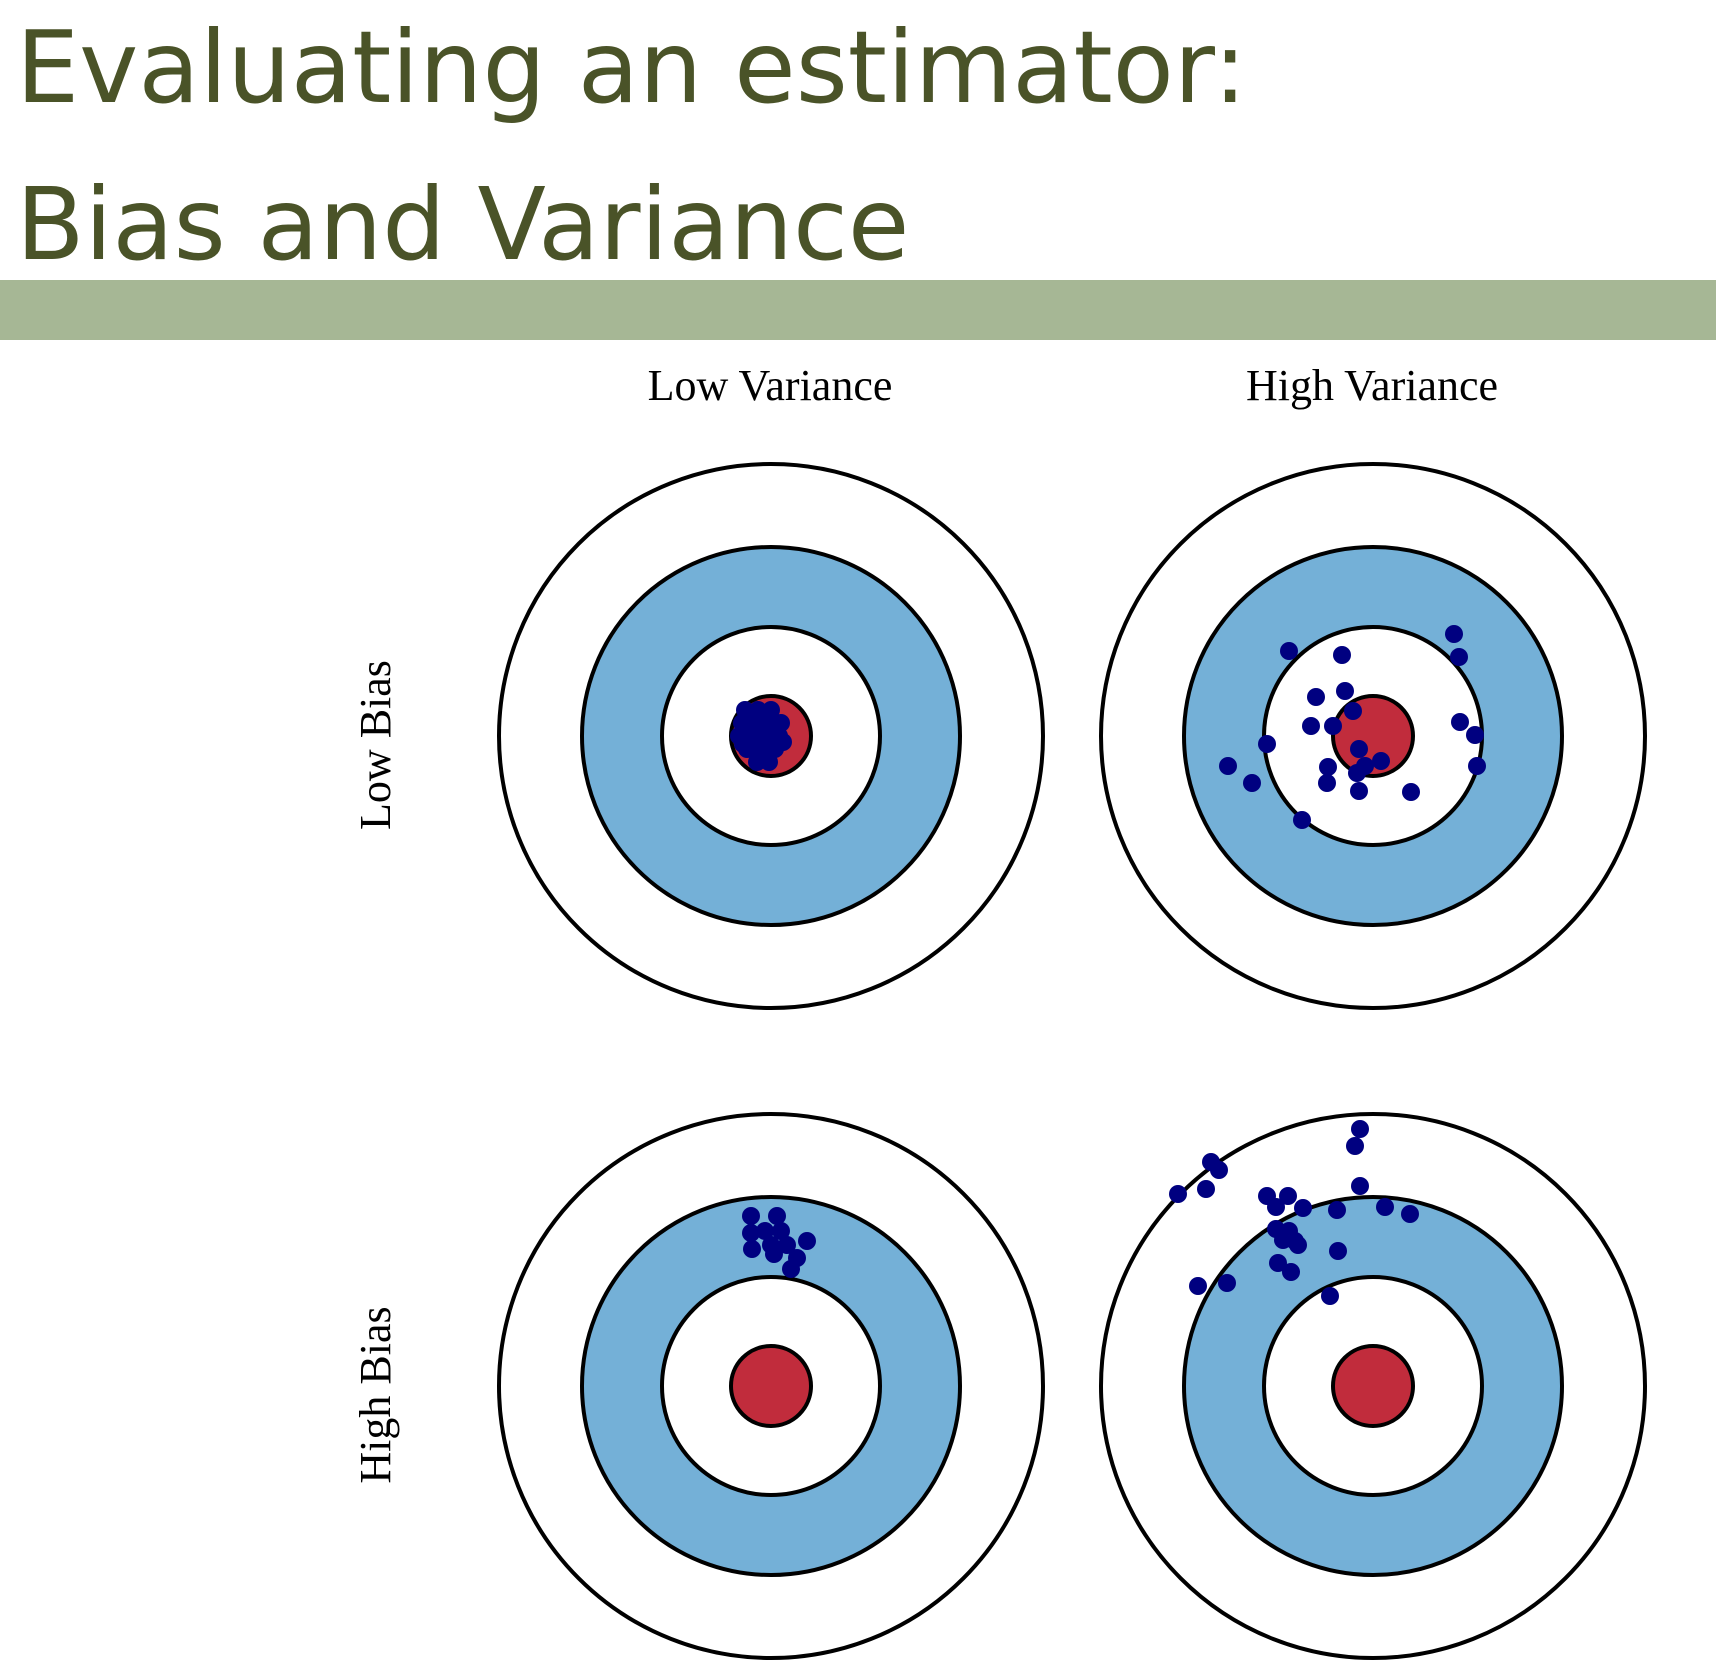 The height and width of the screenshot is (1670, 1716). I want to click on target-low-bias-low-variance, so click(771, 736).